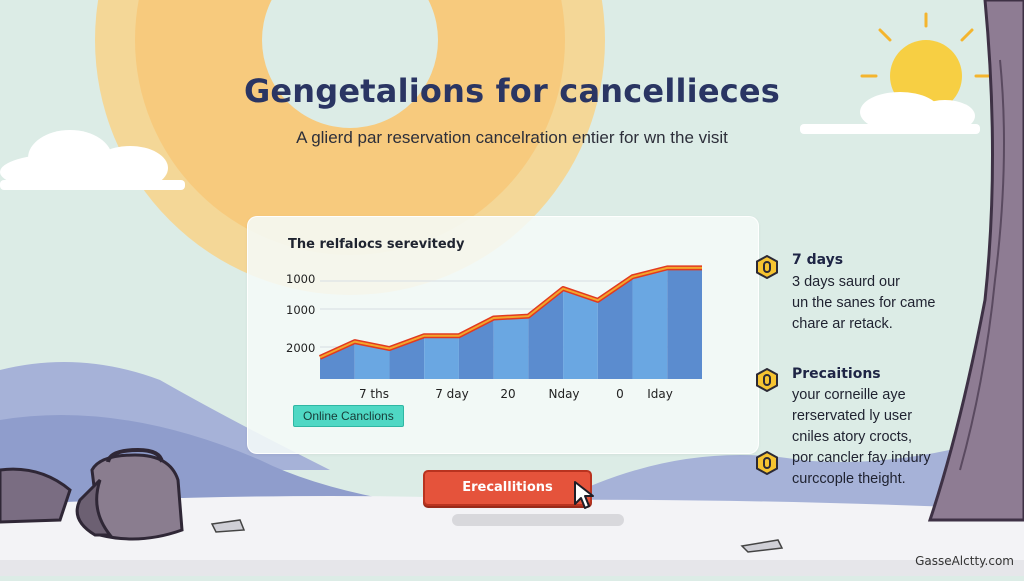 The width and height of the screenshot is (1024, 581). I want to click on side-item-line: un the sanes for came, so click(864, 303).